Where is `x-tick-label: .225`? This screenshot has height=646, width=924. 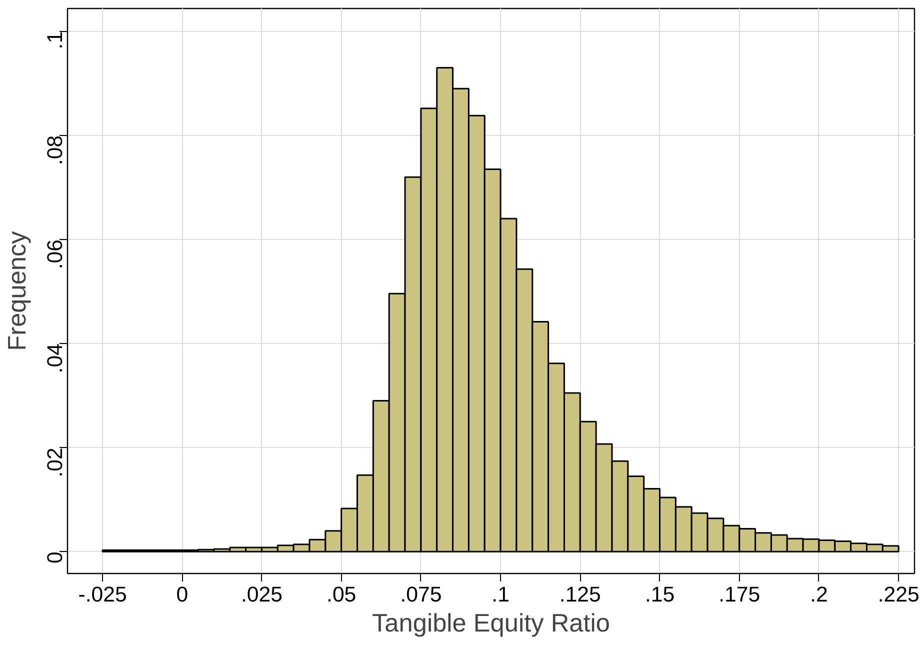
x-tick-label: .225 is located at coordinates (899, 594).